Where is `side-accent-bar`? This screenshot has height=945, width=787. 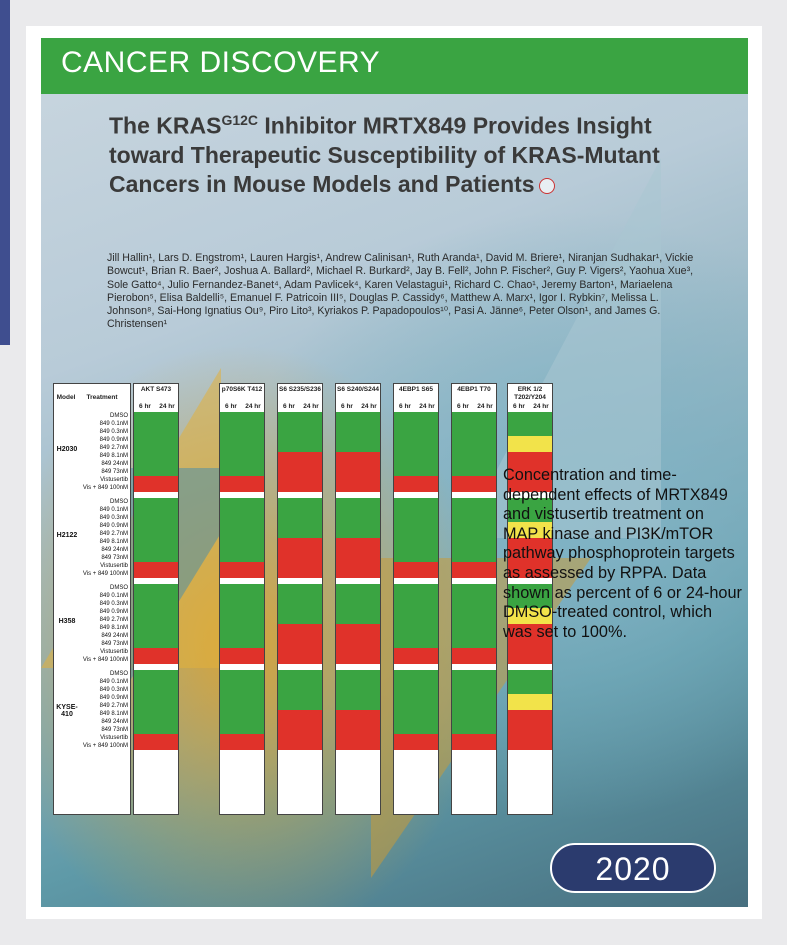
side-accent-bar is located at coordinates (5, 172).